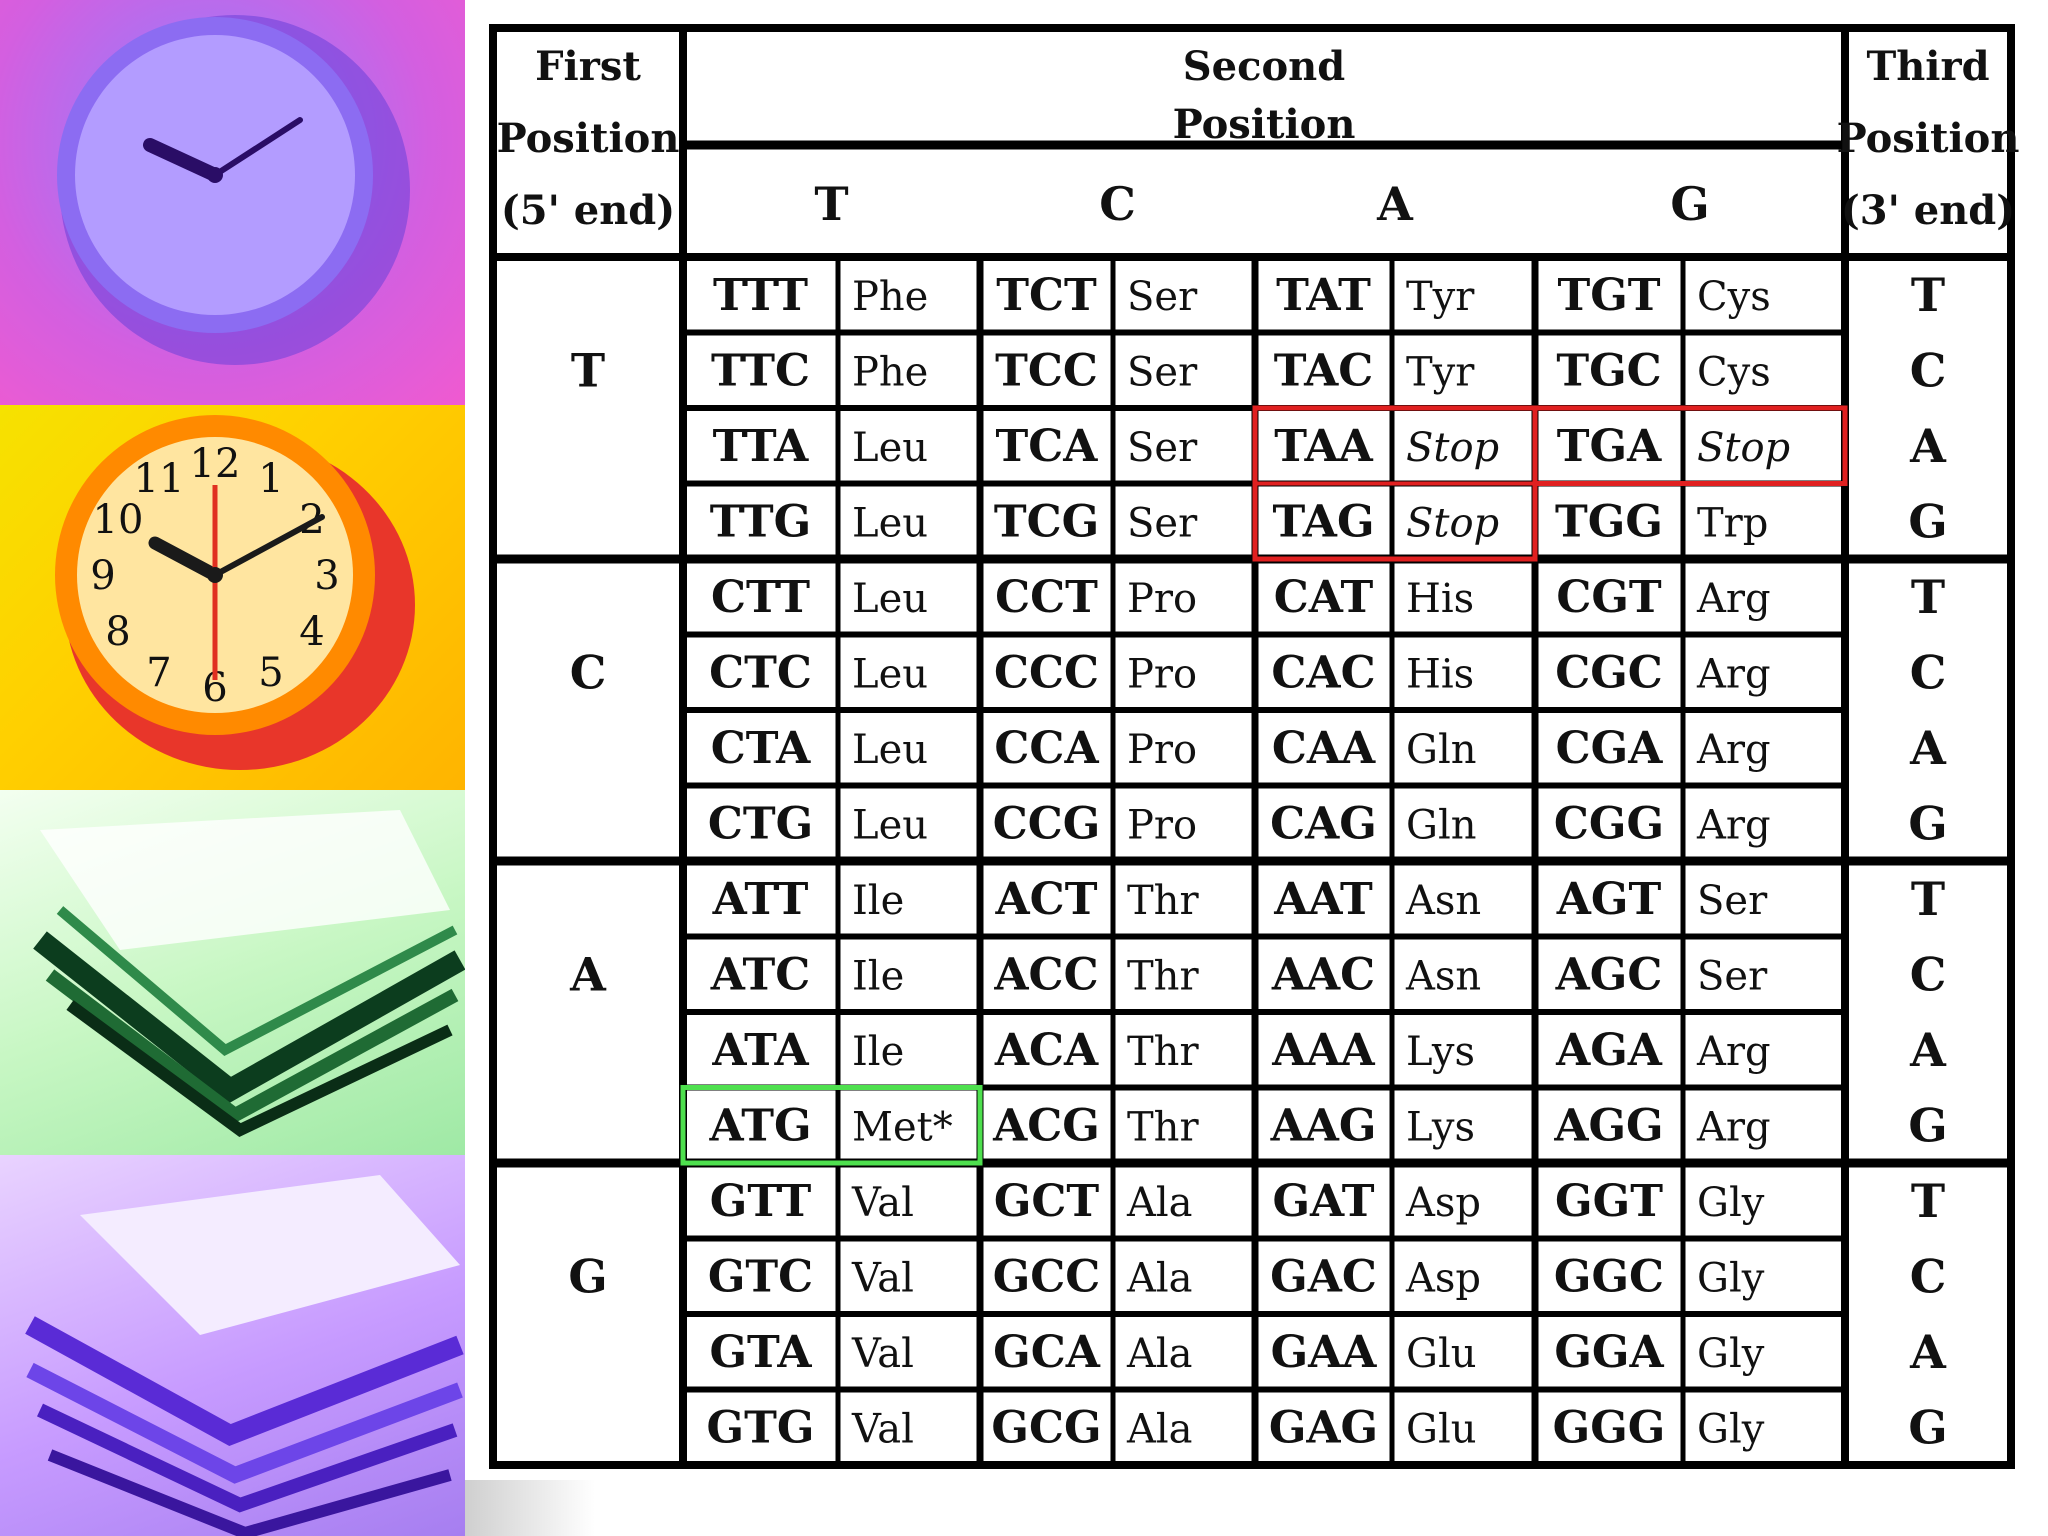  What do you see at coordinates (831, 204) in the screenshot?
I see `second-base-label: T` at bounding box center [831, 204].